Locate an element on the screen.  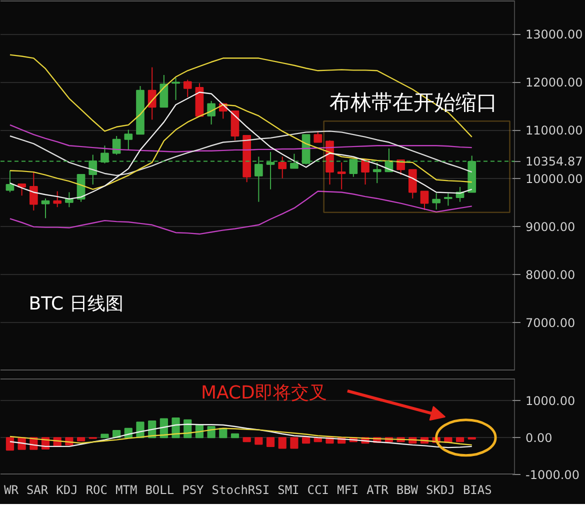
ref-line-label: 10354.87 is located at coordinates (554, 161).